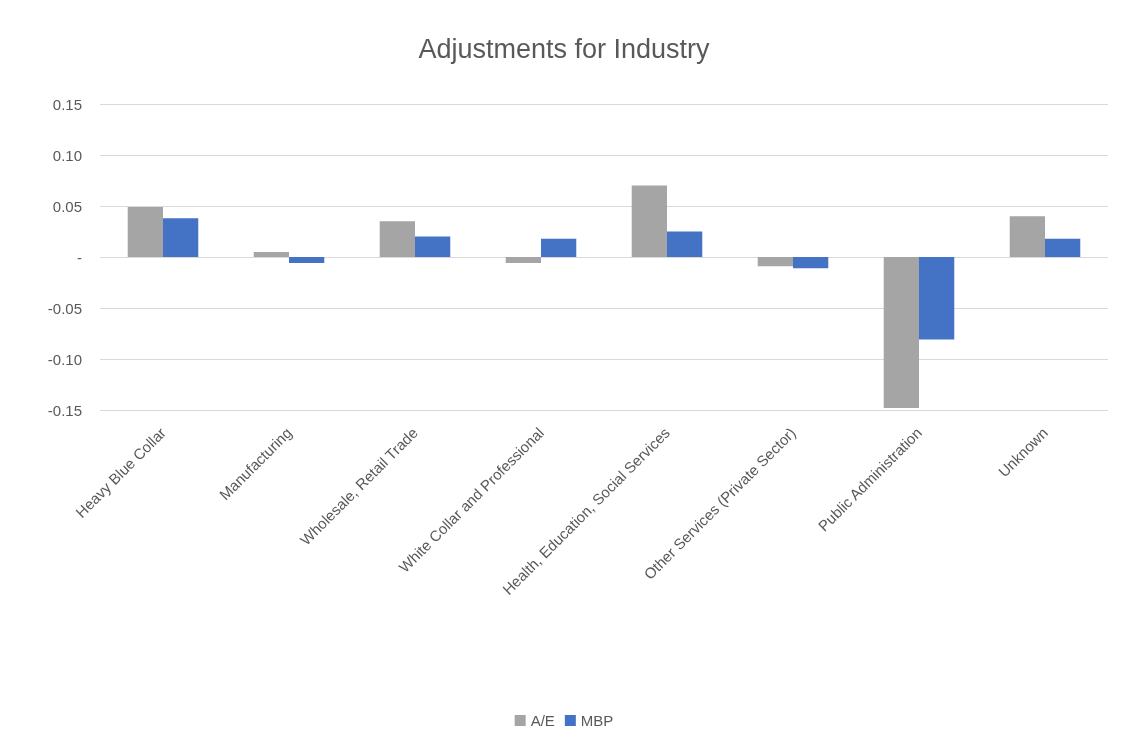 This screenshot has width=1128, height=751. Describe the element at coordinates (597, 720) in the screenshot. I see `legend-label: MBP` at that location.